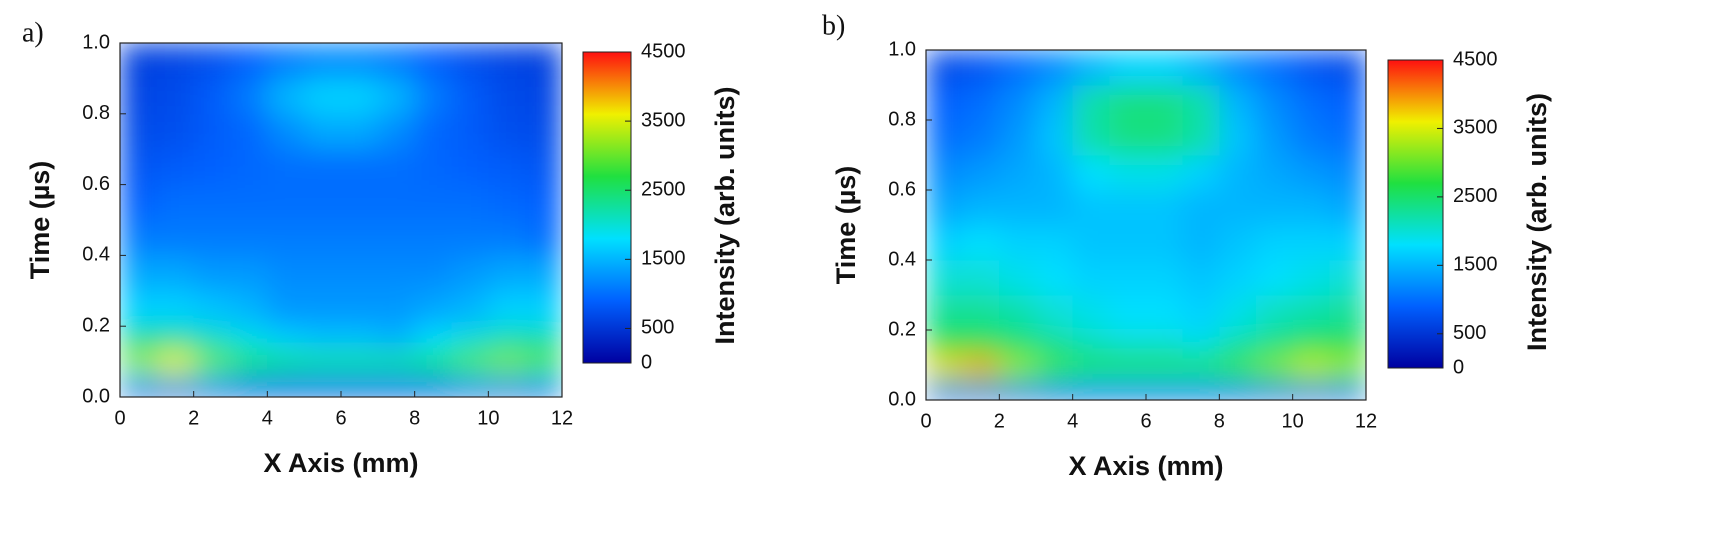 This screenshot has height=560, width=1730. Describe the element at coordinates (1537, 222) in the screenshot. I see `colorbar-title: Intensity (arb. units)` at that location.